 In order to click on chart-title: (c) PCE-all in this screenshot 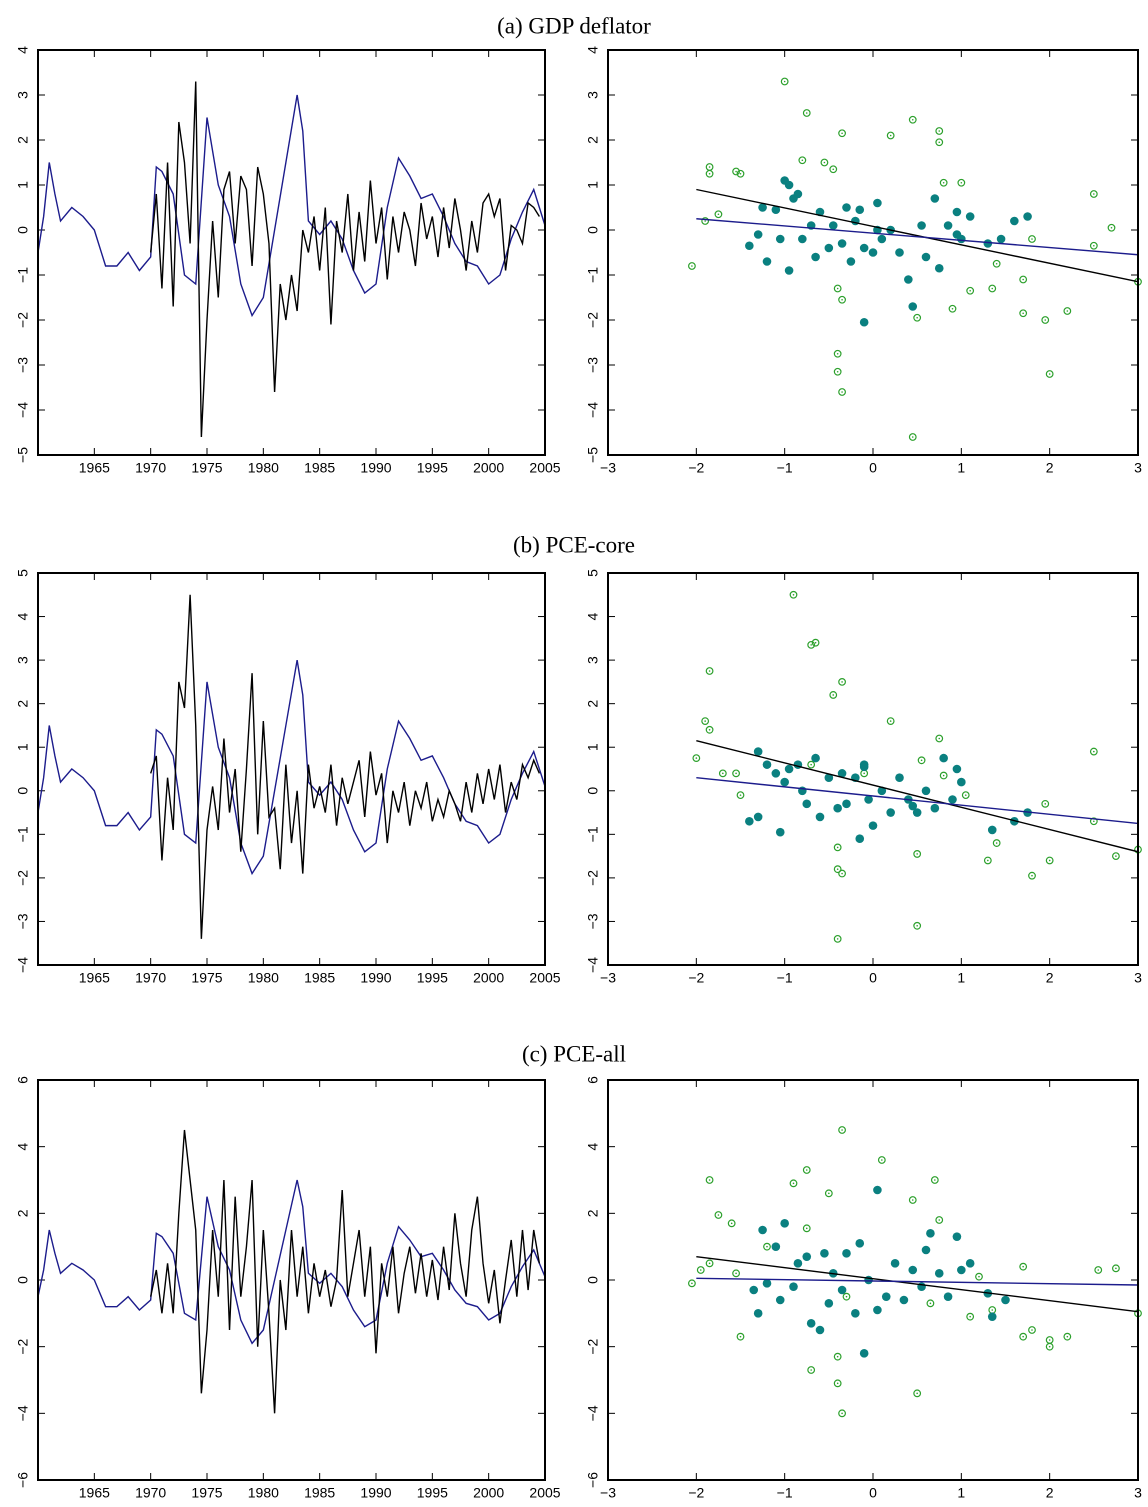, I will do `click(574, 1053)`.